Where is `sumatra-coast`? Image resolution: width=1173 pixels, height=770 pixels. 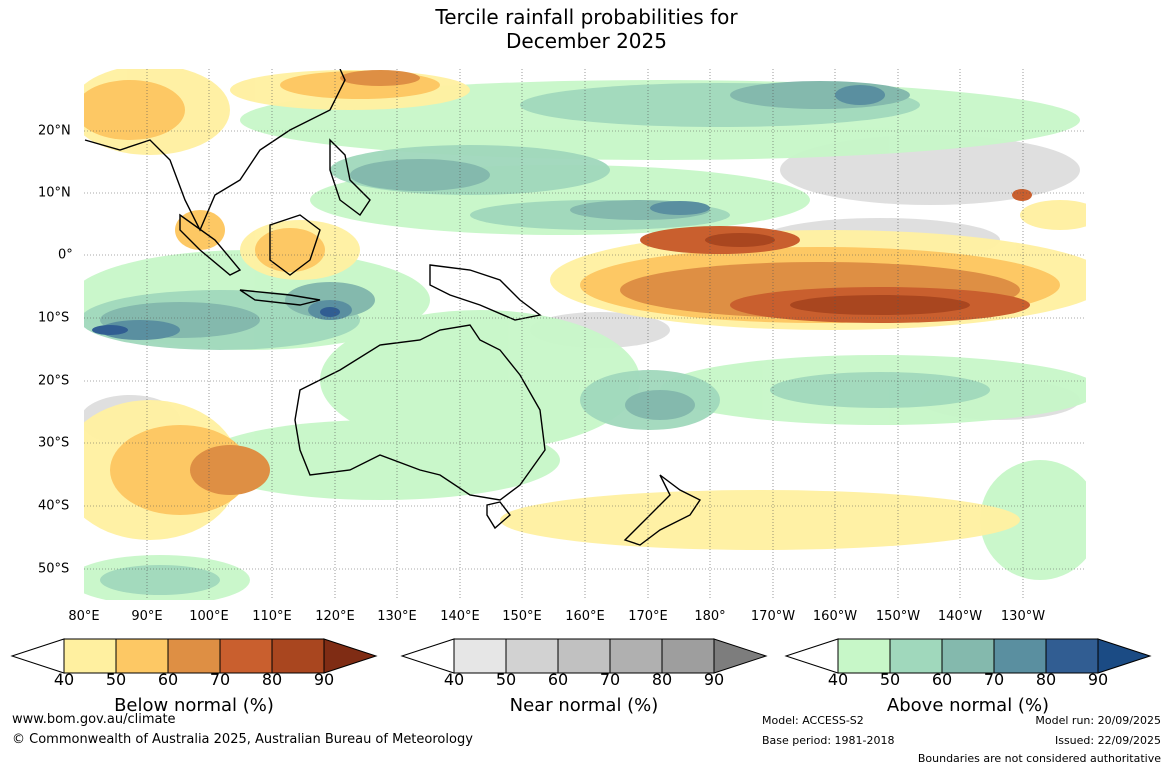 sumatra-coast is located at coordinates (210, 244).